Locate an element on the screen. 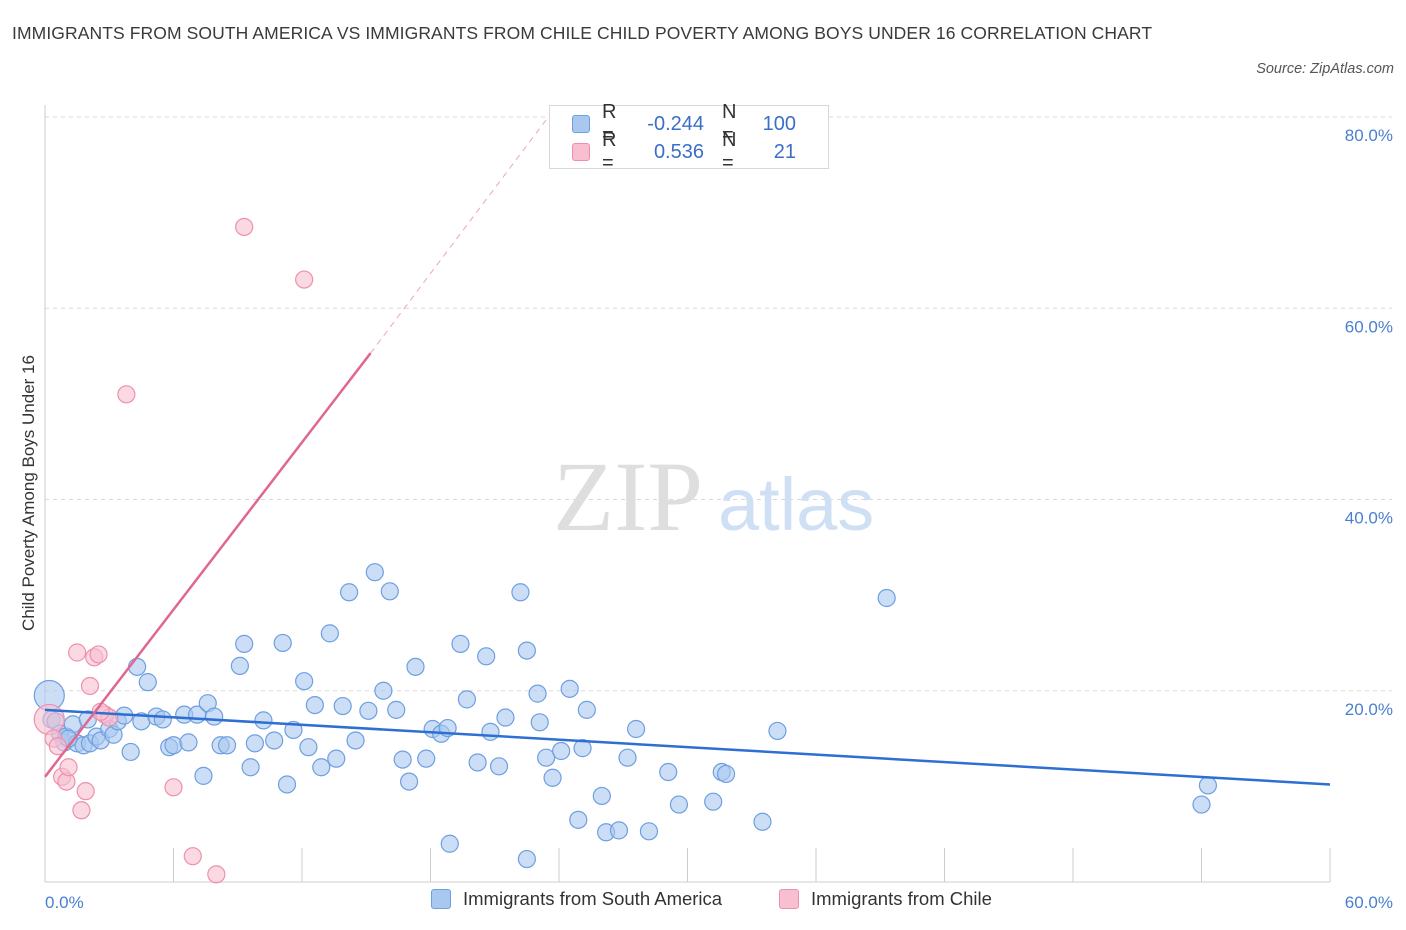  legend-r-value: 0.536 is located at coordinates (678, 151).